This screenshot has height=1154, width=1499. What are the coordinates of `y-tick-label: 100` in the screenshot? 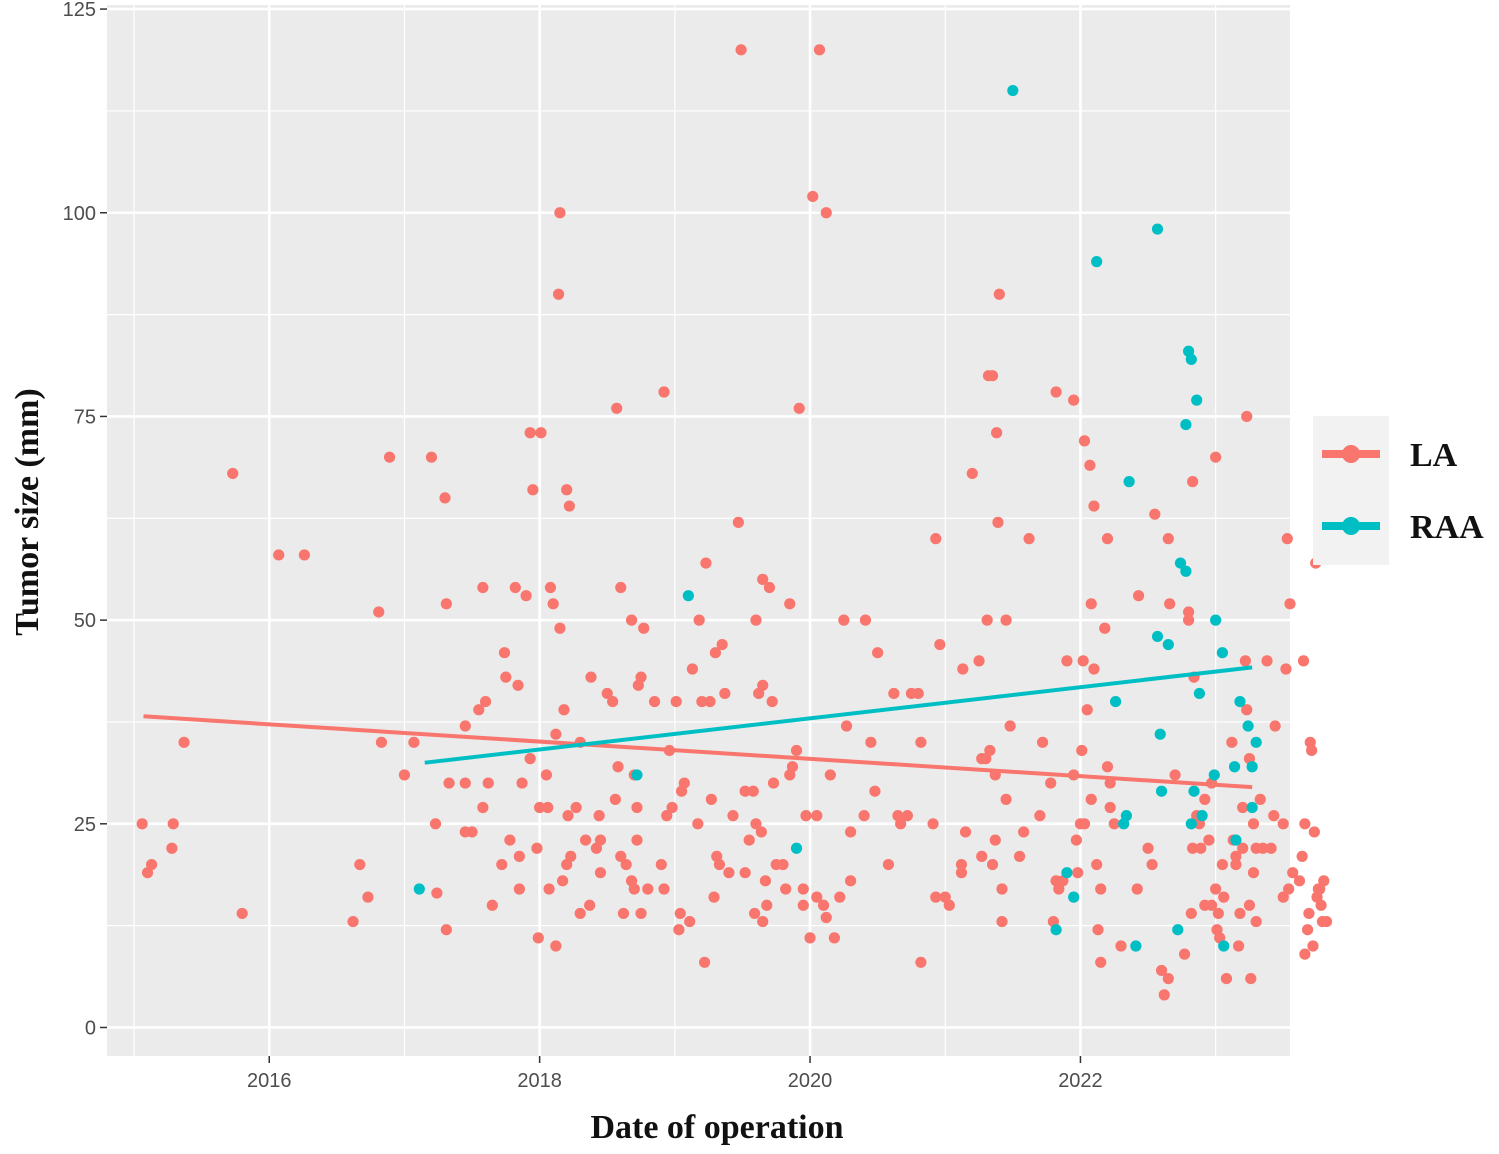 It's located at (79, 214).